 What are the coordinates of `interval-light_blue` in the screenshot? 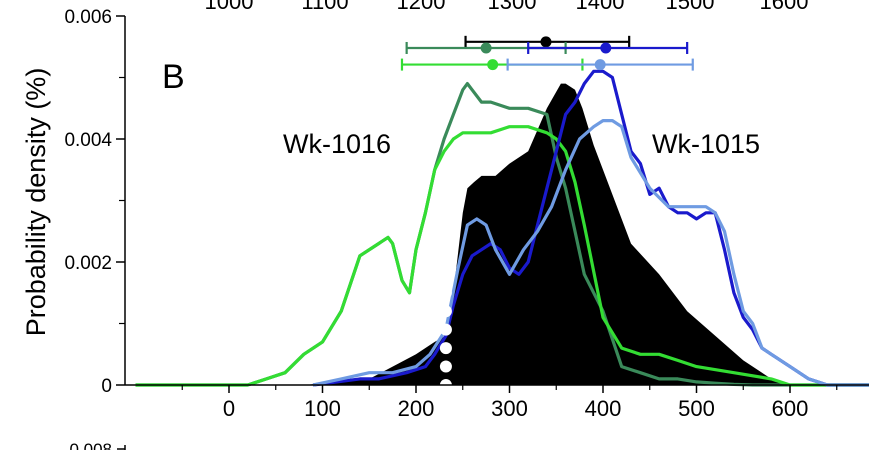 It's located at (600, 64).